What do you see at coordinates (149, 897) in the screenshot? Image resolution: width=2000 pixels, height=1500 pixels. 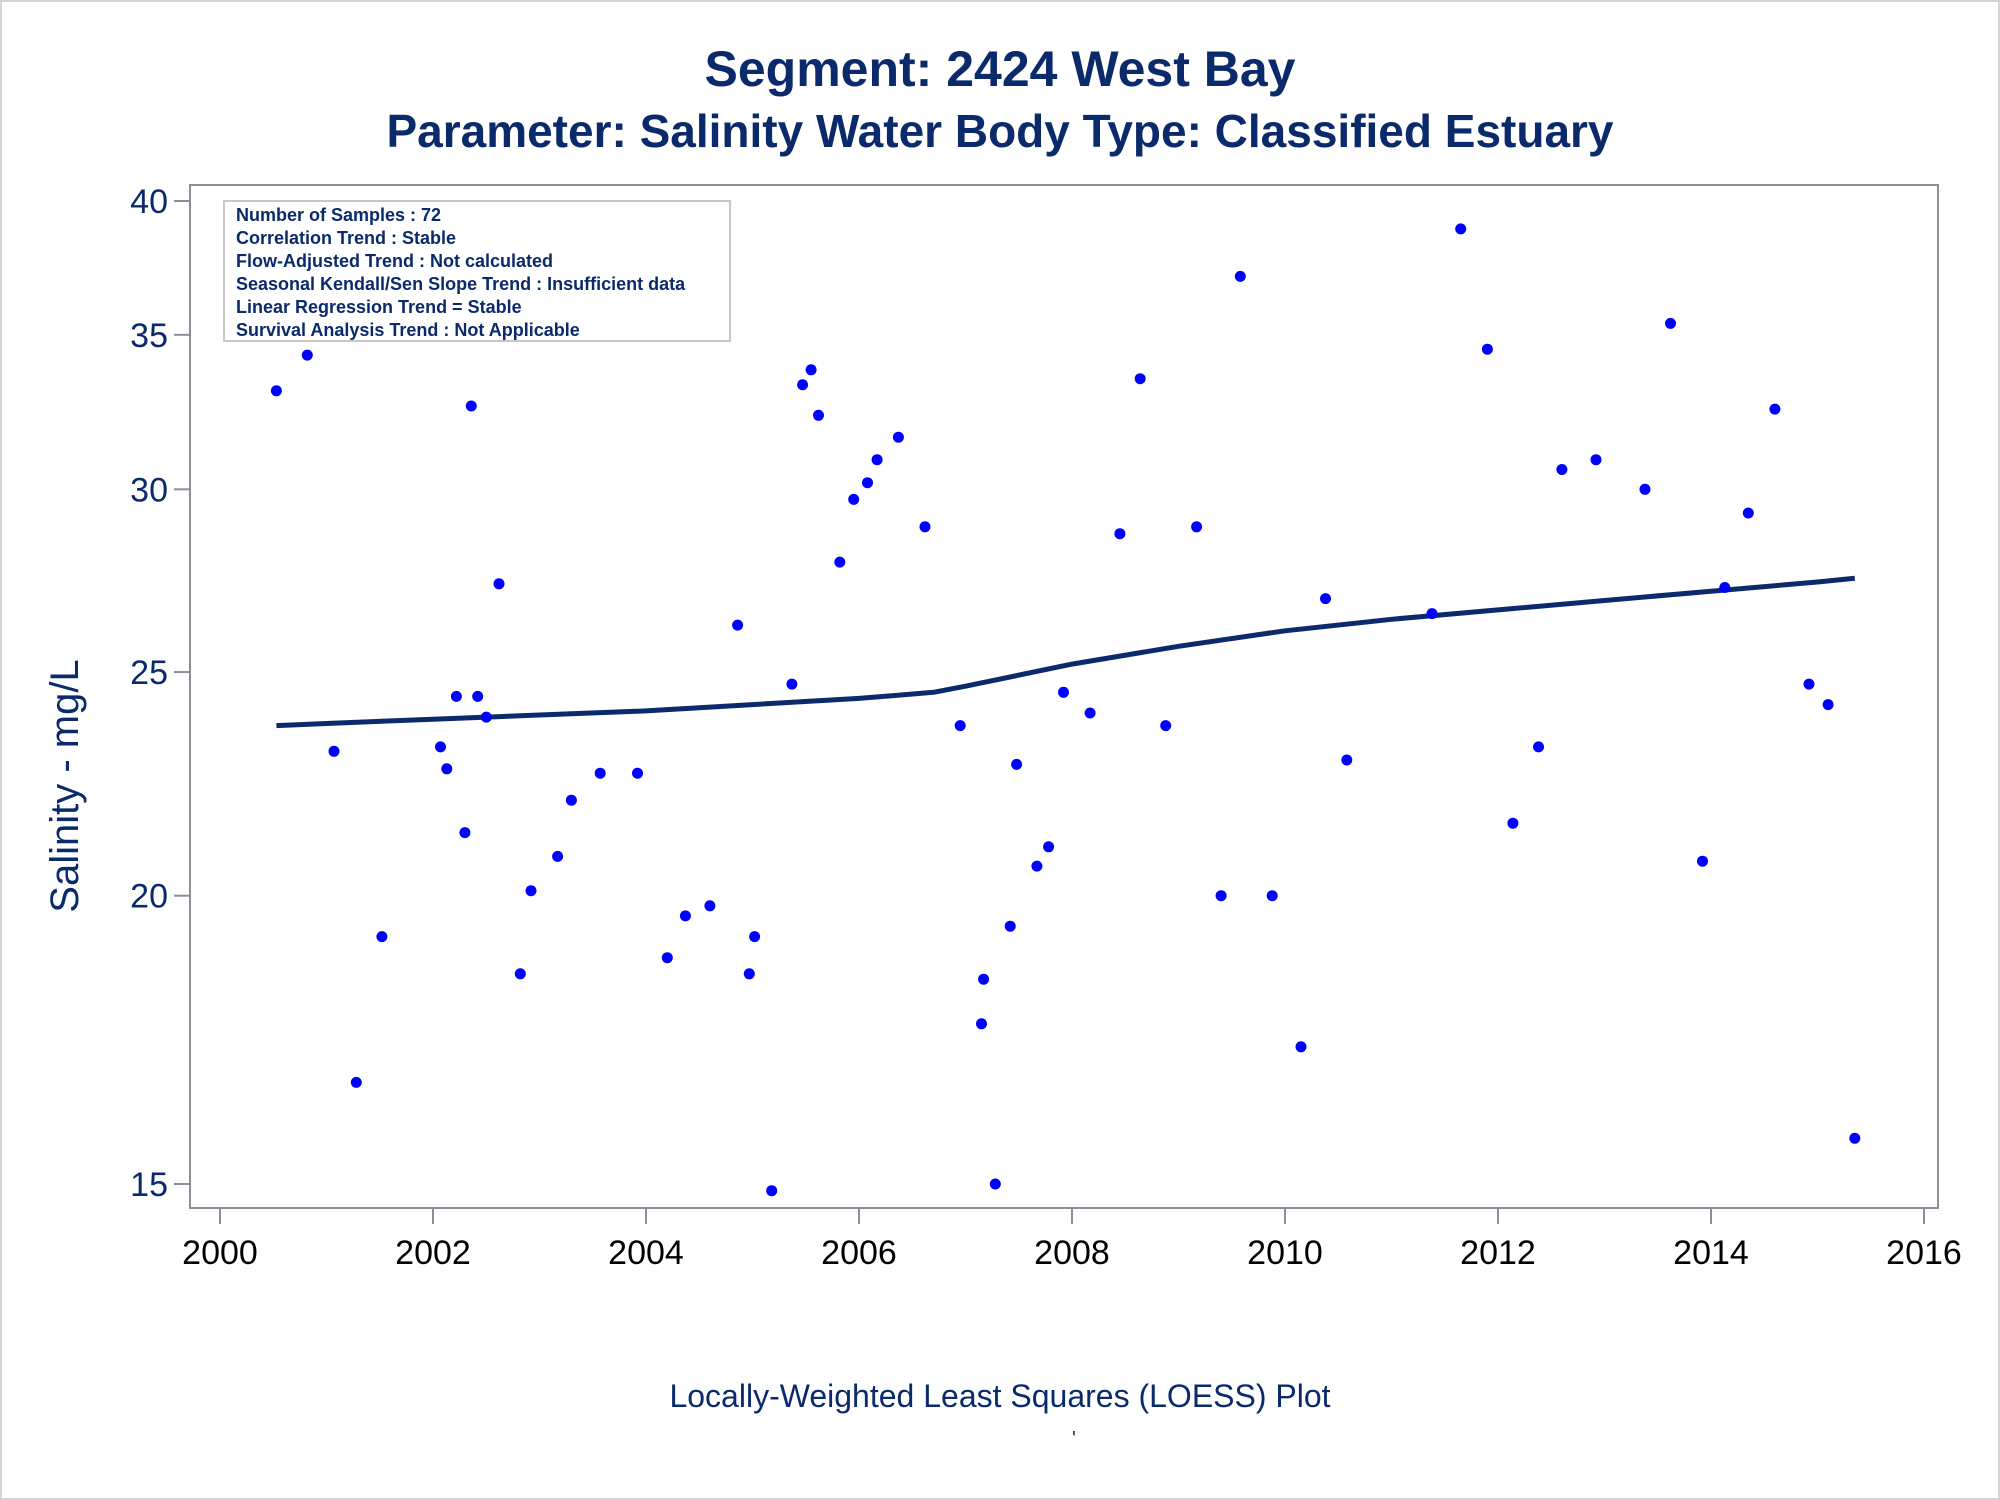 I see `y-tick-label: 20` at bounding box center [149, 897].